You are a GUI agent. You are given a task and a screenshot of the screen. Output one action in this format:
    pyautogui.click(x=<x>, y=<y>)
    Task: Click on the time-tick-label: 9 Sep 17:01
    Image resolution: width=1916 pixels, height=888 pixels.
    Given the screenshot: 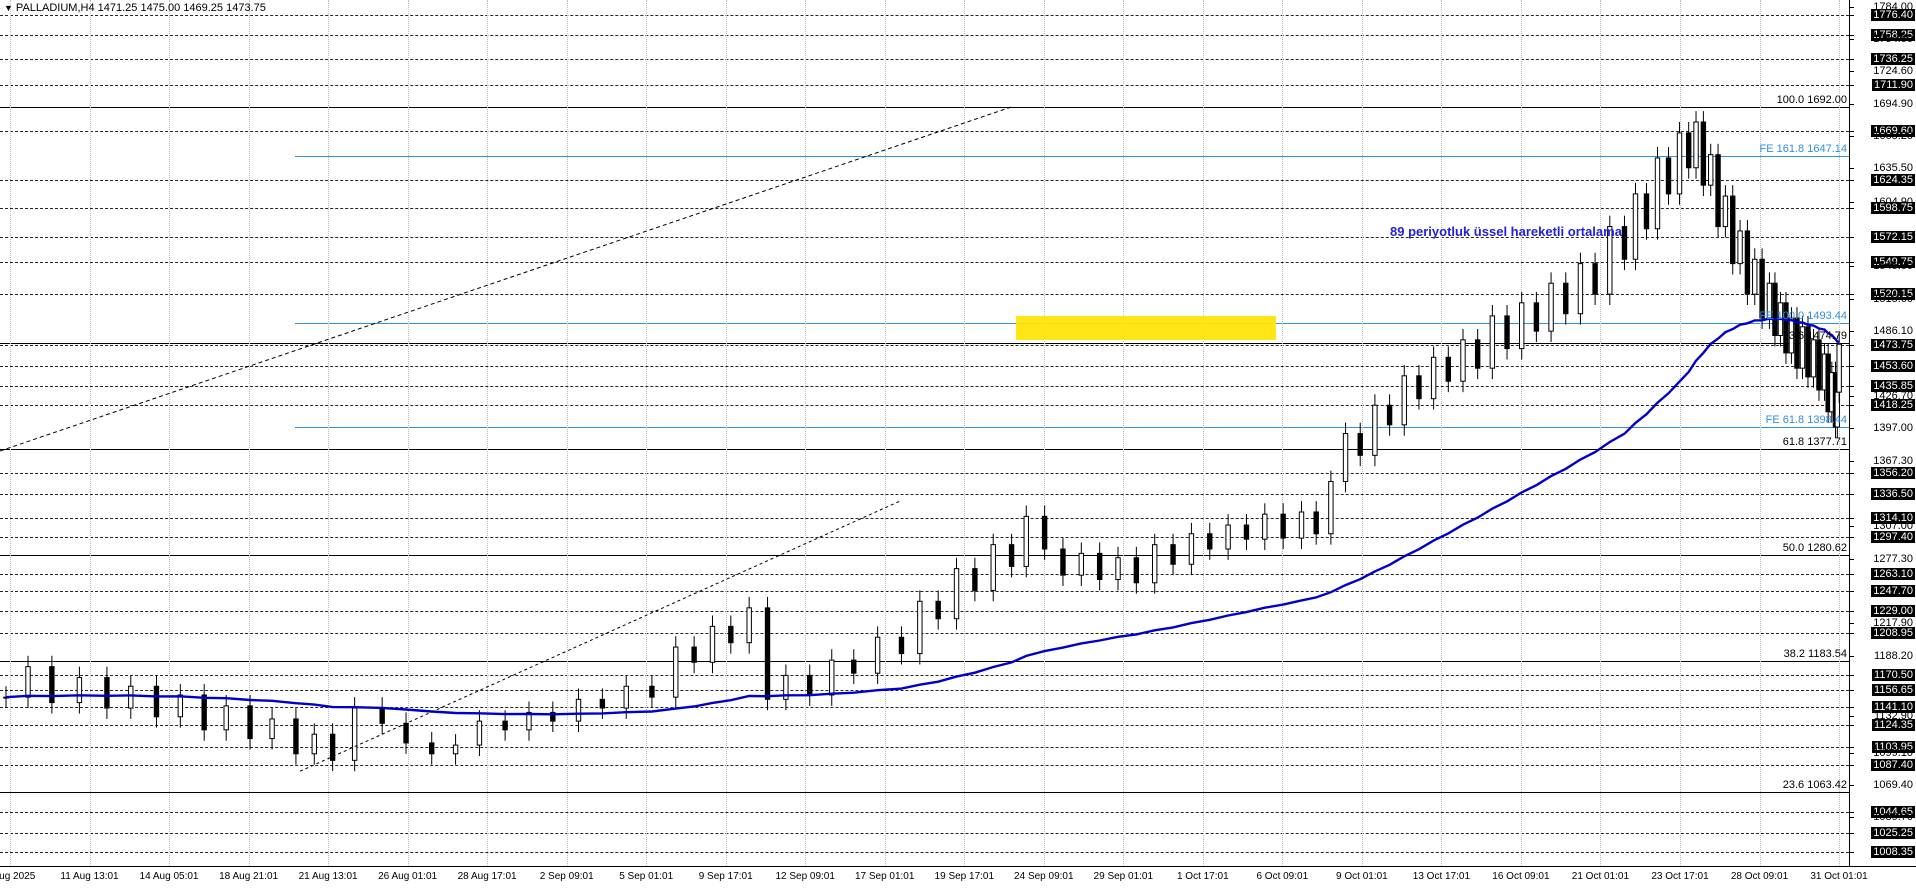 What is the action you would take?
    pyautogui.click(x=725, y=876)
    